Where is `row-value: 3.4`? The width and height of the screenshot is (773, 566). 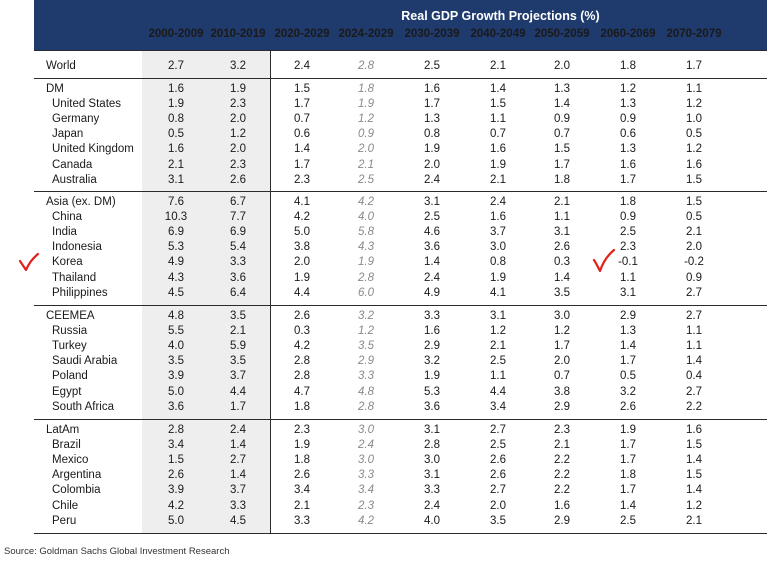
row-value: 3.4 is located at coordinates (366, 490).